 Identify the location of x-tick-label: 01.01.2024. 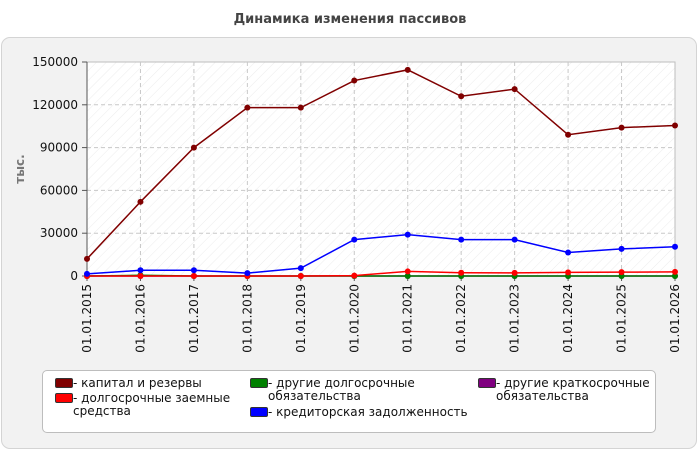
(568, 318).